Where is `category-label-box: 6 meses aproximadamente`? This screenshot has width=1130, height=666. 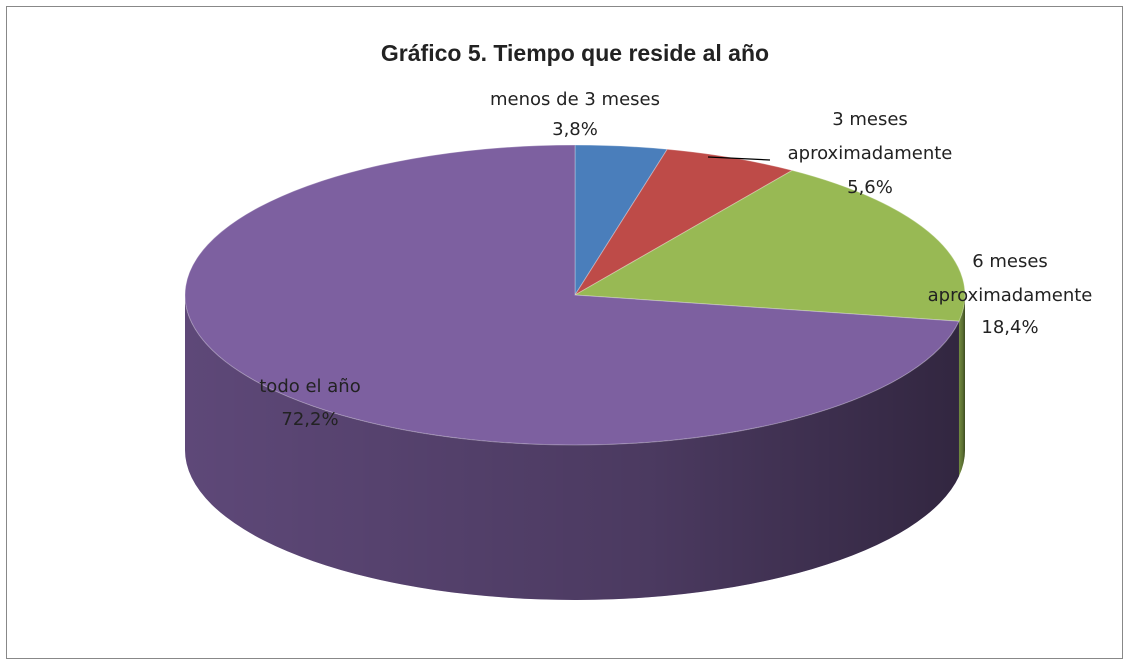 category-label-box: 6 meses aproximadamente is located at coordinates (1010, 278).